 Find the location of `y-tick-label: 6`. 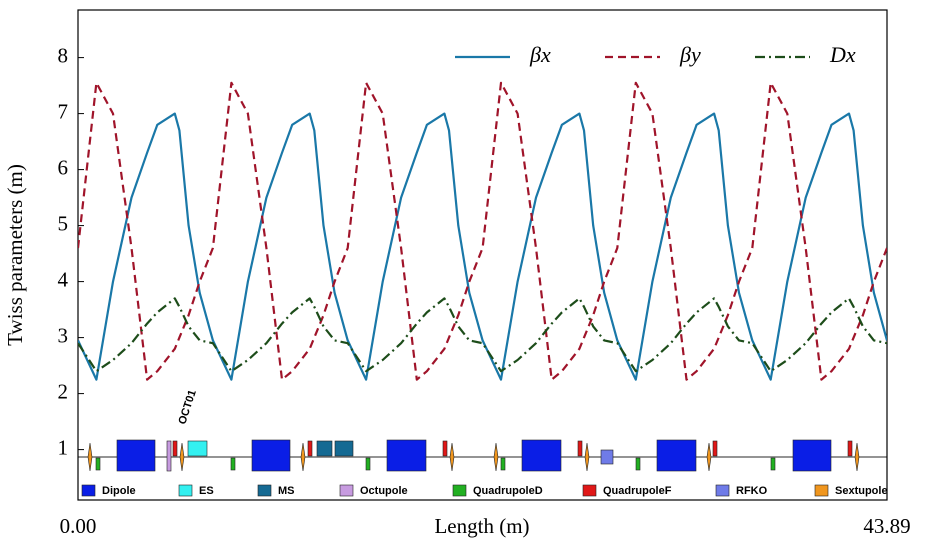

y-tick-label: 6 is located at coordinates (63, 167).